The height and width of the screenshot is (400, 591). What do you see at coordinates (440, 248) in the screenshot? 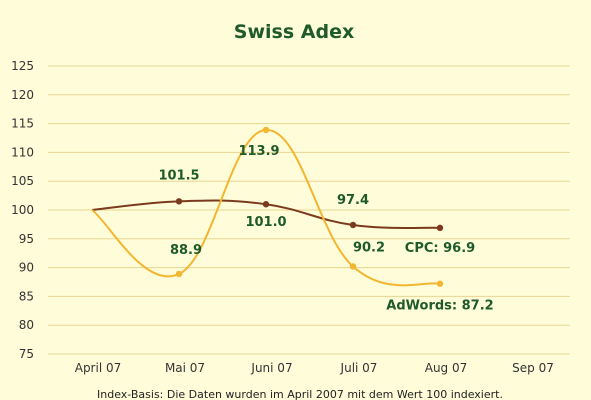
I see `data-label-cpc: CPC: 96.9` at bounding box center [440, 248].